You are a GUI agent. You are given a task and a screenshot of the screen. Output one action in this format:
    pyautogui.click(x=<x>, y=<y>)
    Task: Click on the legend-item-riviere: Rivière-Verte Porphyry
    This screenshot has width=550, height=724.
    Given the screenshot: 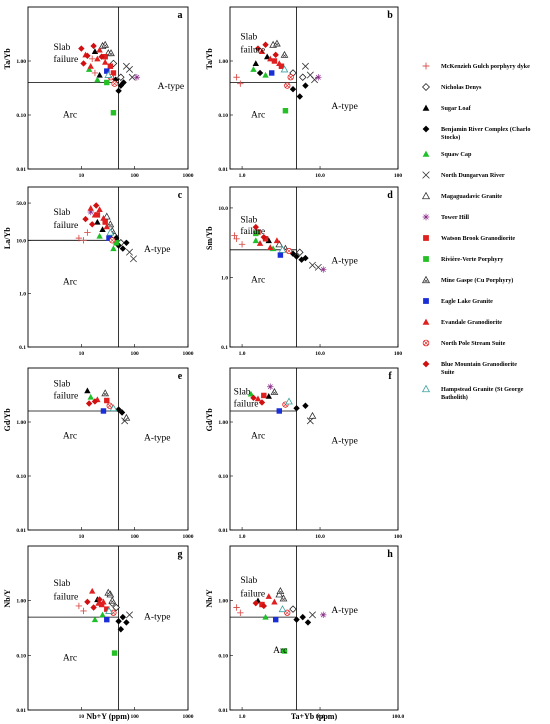 What is the action you would take?
    pyautogui.click(x=463, y=259)
    